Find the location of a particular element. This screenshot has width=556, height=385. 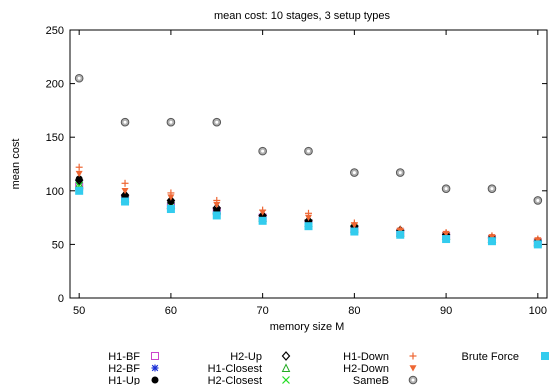

legend-label: Brute Force is located at coordinates (490, 357).